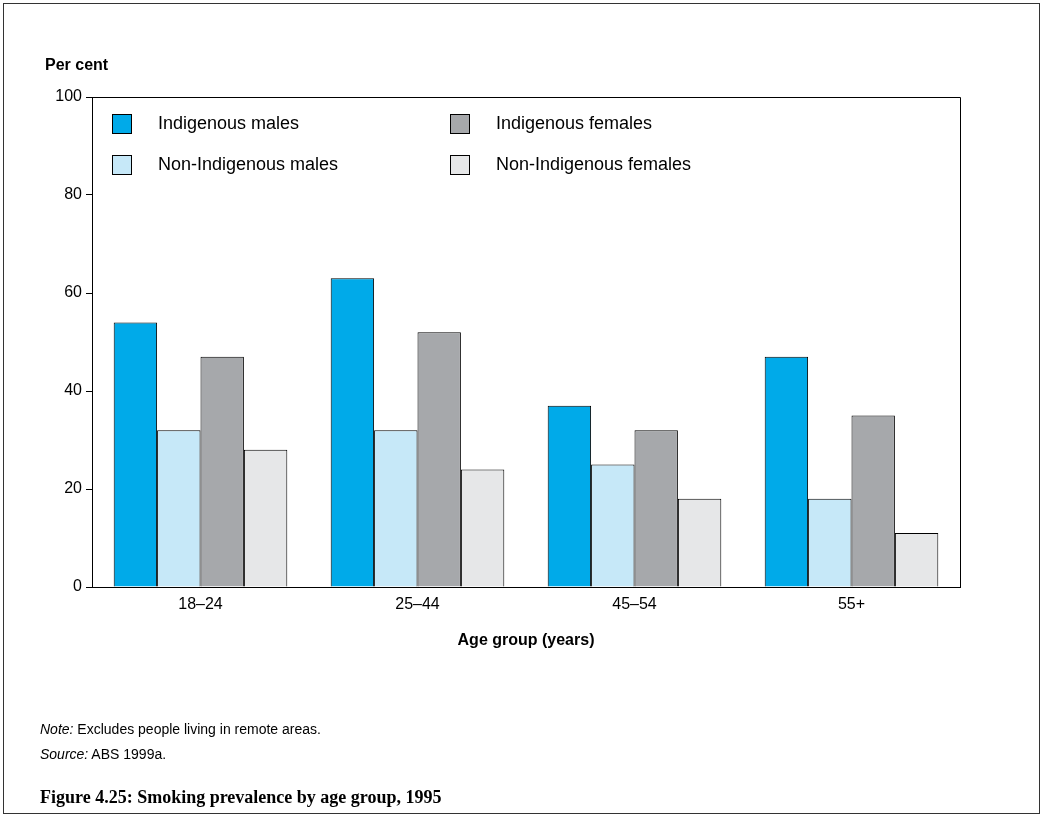 This screenshot has height=819, width=1045. What do you see at coordinates (73, 292) in the screenshot?
I see `y-tick-label: 60` at bounding box center [73, 292].